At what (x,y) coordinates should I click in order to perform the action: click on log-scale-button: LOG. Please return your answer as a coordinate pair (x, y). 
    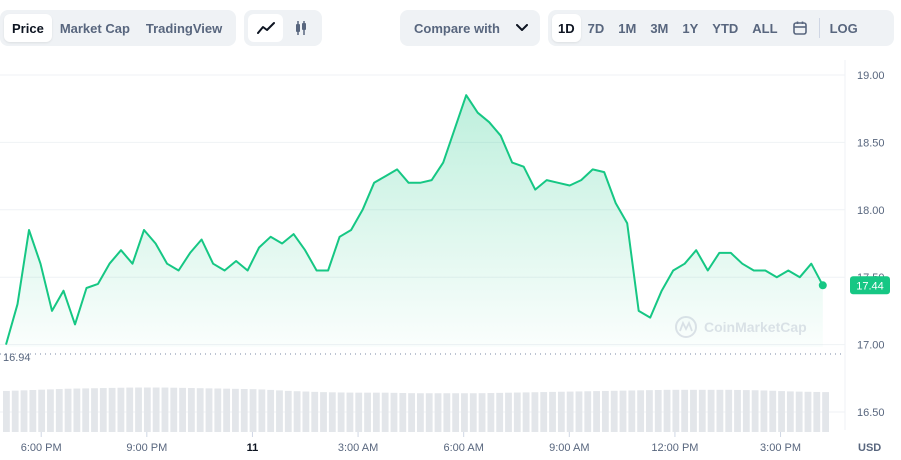
    Looking at the image, I should click on (843, 28).